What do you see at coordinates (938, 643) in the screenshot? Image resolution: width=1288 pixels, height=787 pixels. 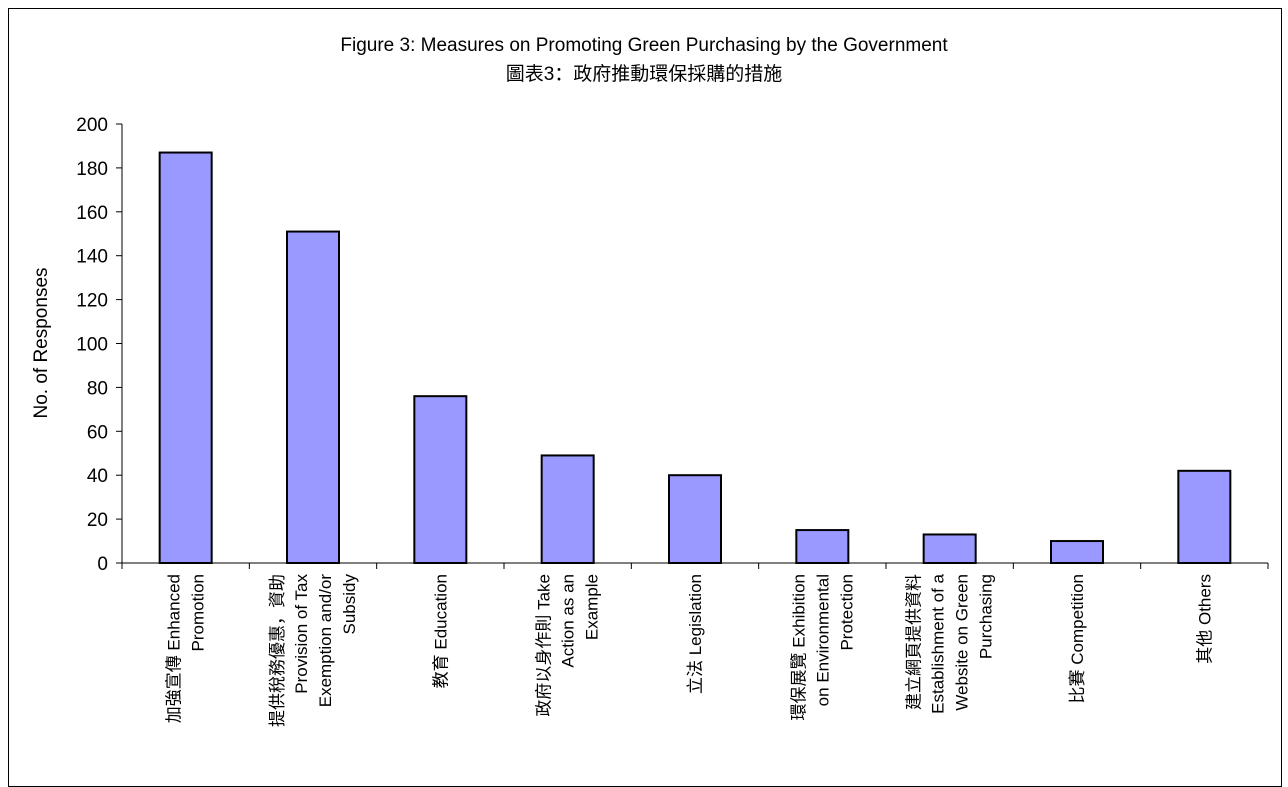 I see `x-tick-label-line: Establishment of a` at bounding box center [938, 643].